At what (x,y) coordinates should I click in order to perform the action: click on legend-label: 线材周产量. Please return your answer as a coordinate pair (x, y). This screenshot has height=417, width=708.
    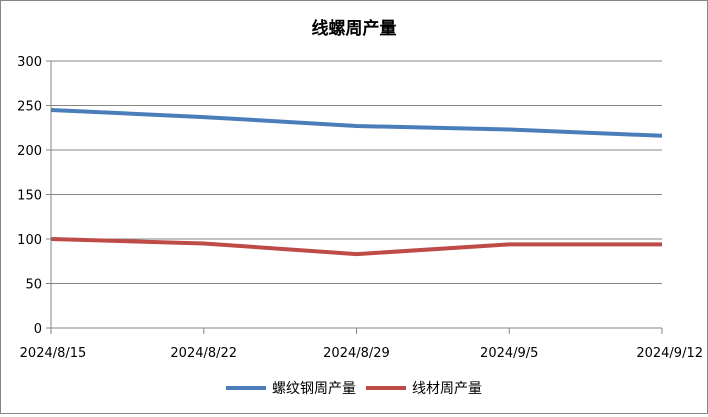
    Looking at the image, I should click on (447, 389).